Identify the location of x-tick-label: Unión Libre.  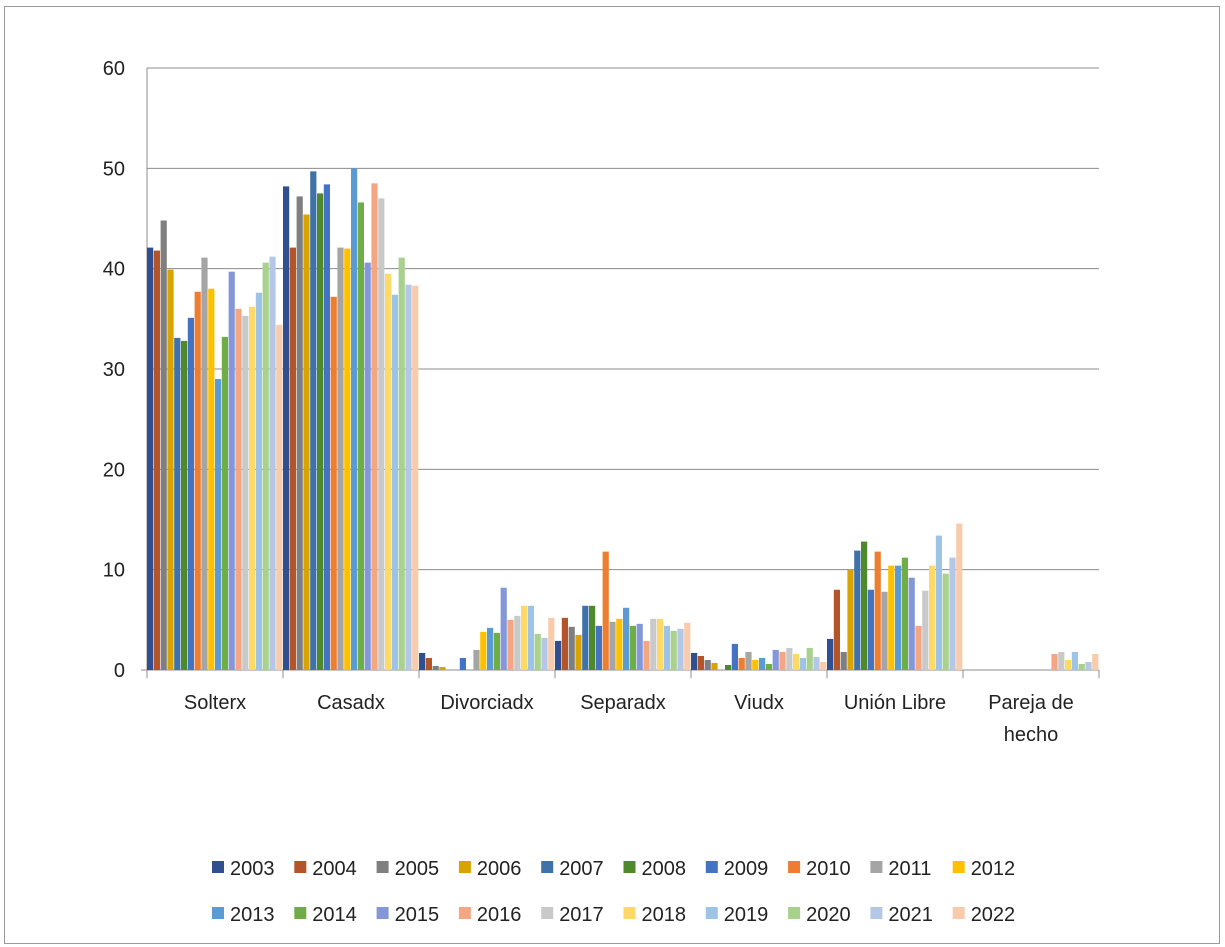
(895, 703).